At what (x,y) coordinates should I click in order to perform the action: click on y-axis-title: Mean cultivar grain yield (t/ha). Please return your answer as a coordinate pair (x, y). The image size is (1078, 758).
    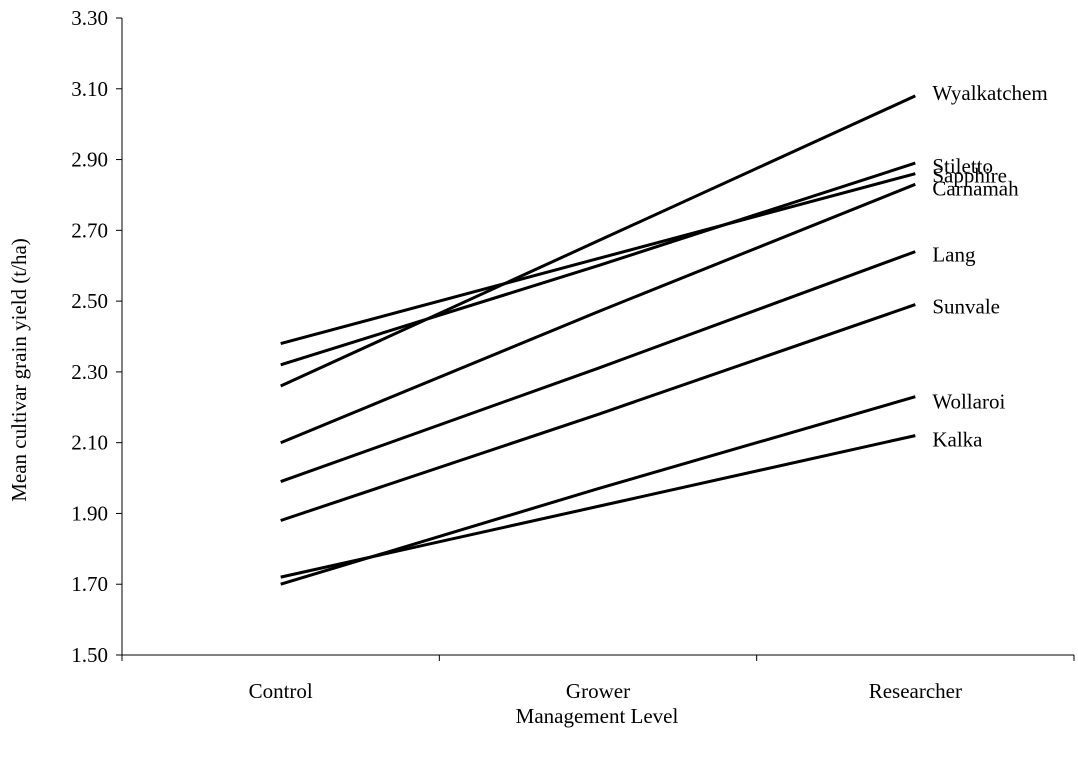
    Looking at the image, I should click on (19, 370).